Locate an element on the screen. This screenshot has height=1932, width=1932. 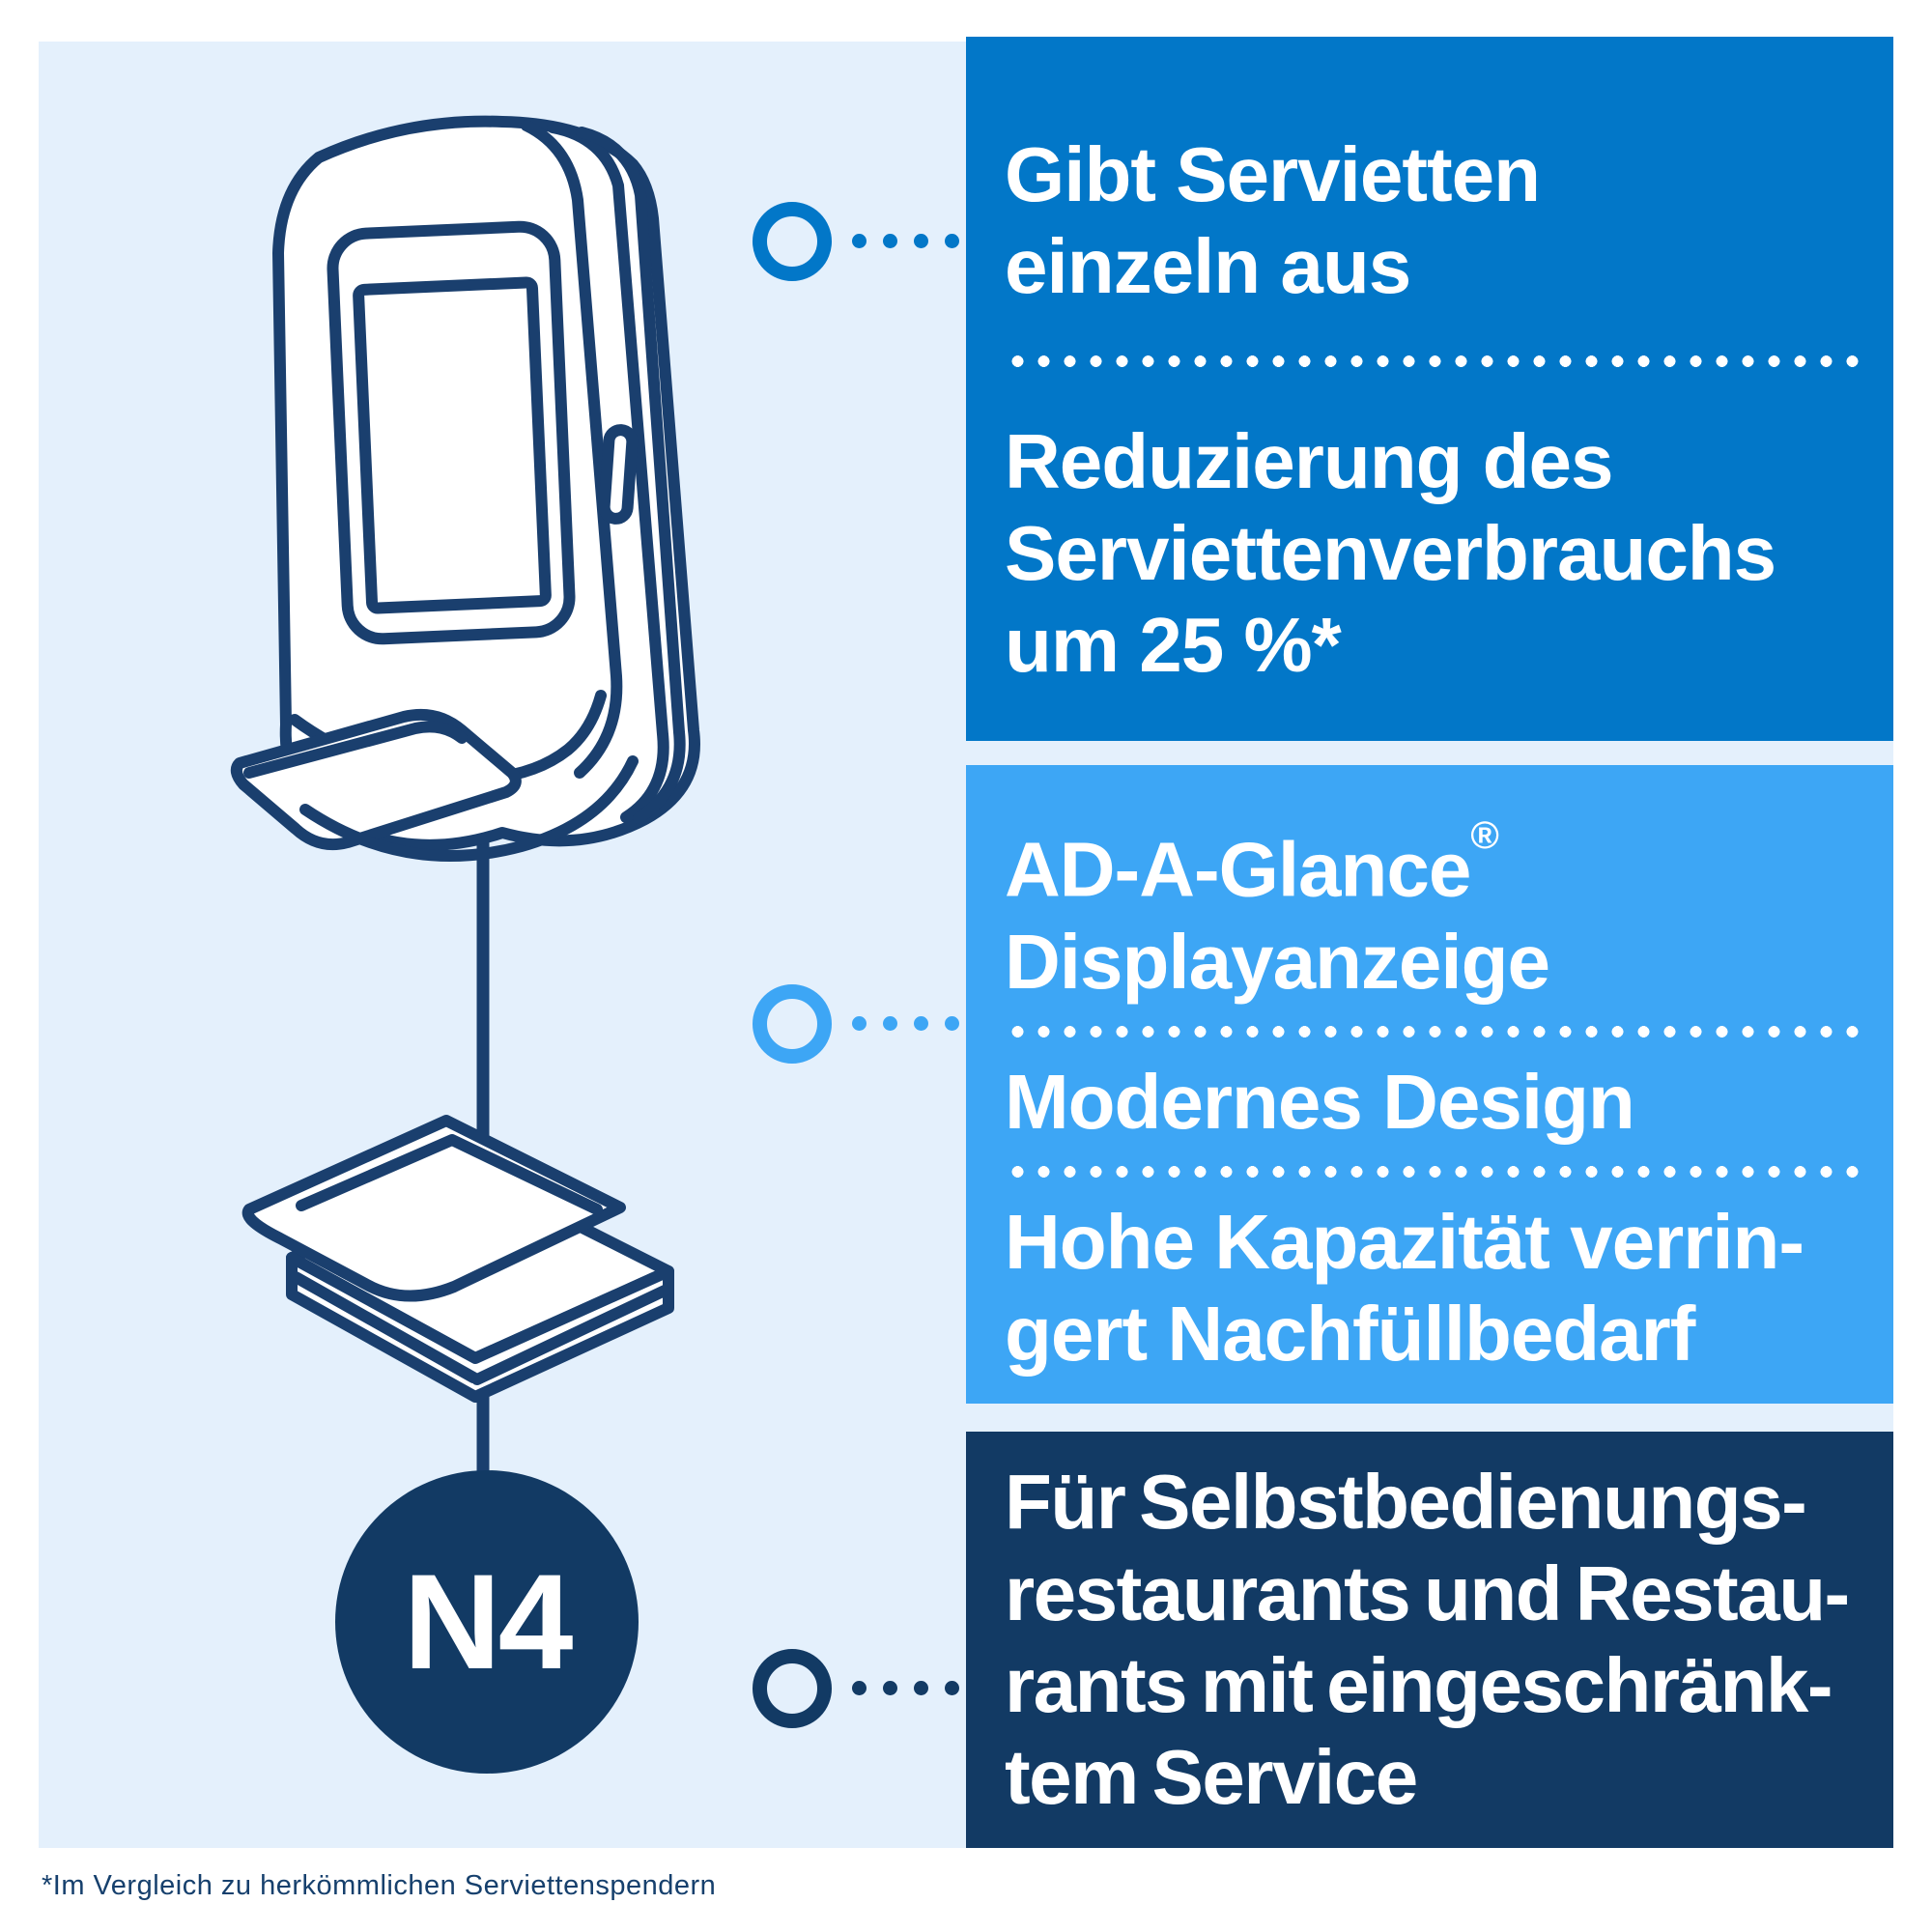
feature-text: AD-A-Glance® is located at coordinates (1252, 863).